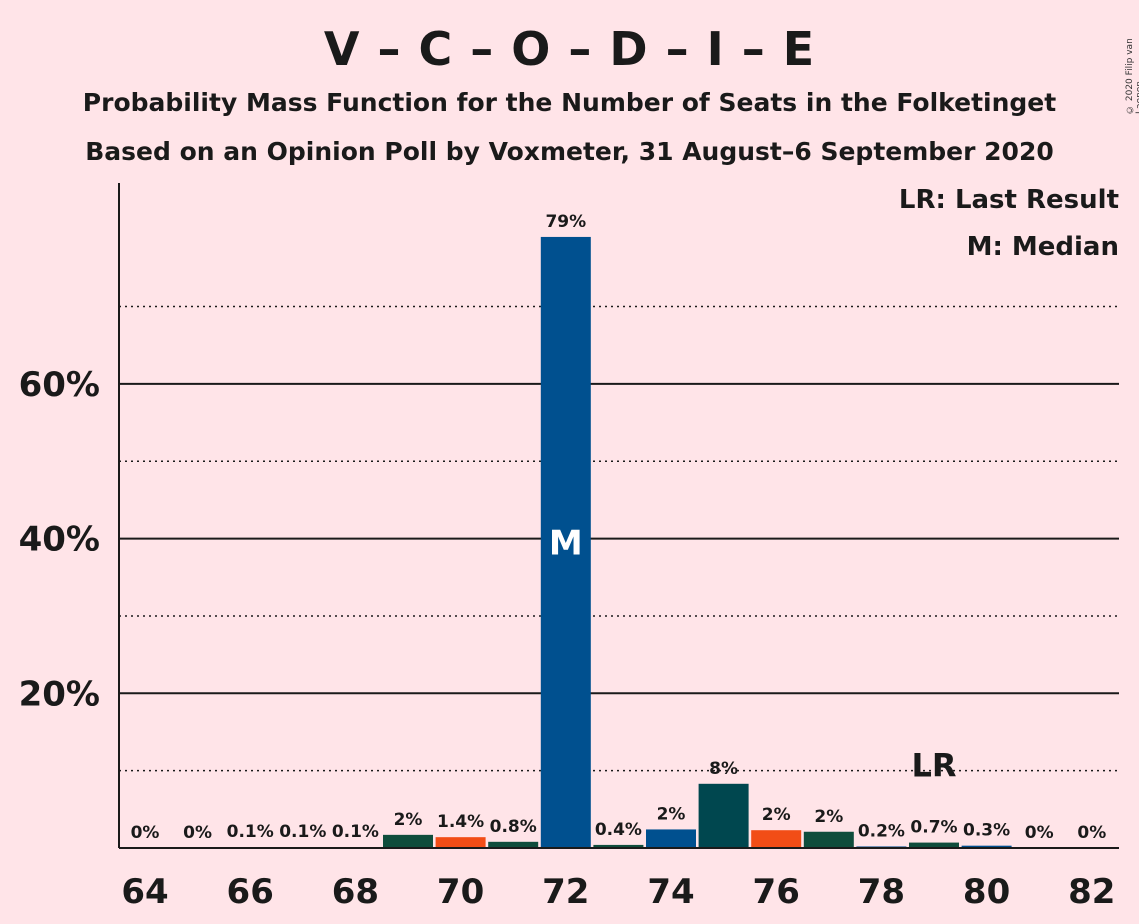 The height and width of the screenshot is (924, 1139). Describe the element at coordinates (144, 892) in the screenshot. I see `x-tick-label: 64` at that location.